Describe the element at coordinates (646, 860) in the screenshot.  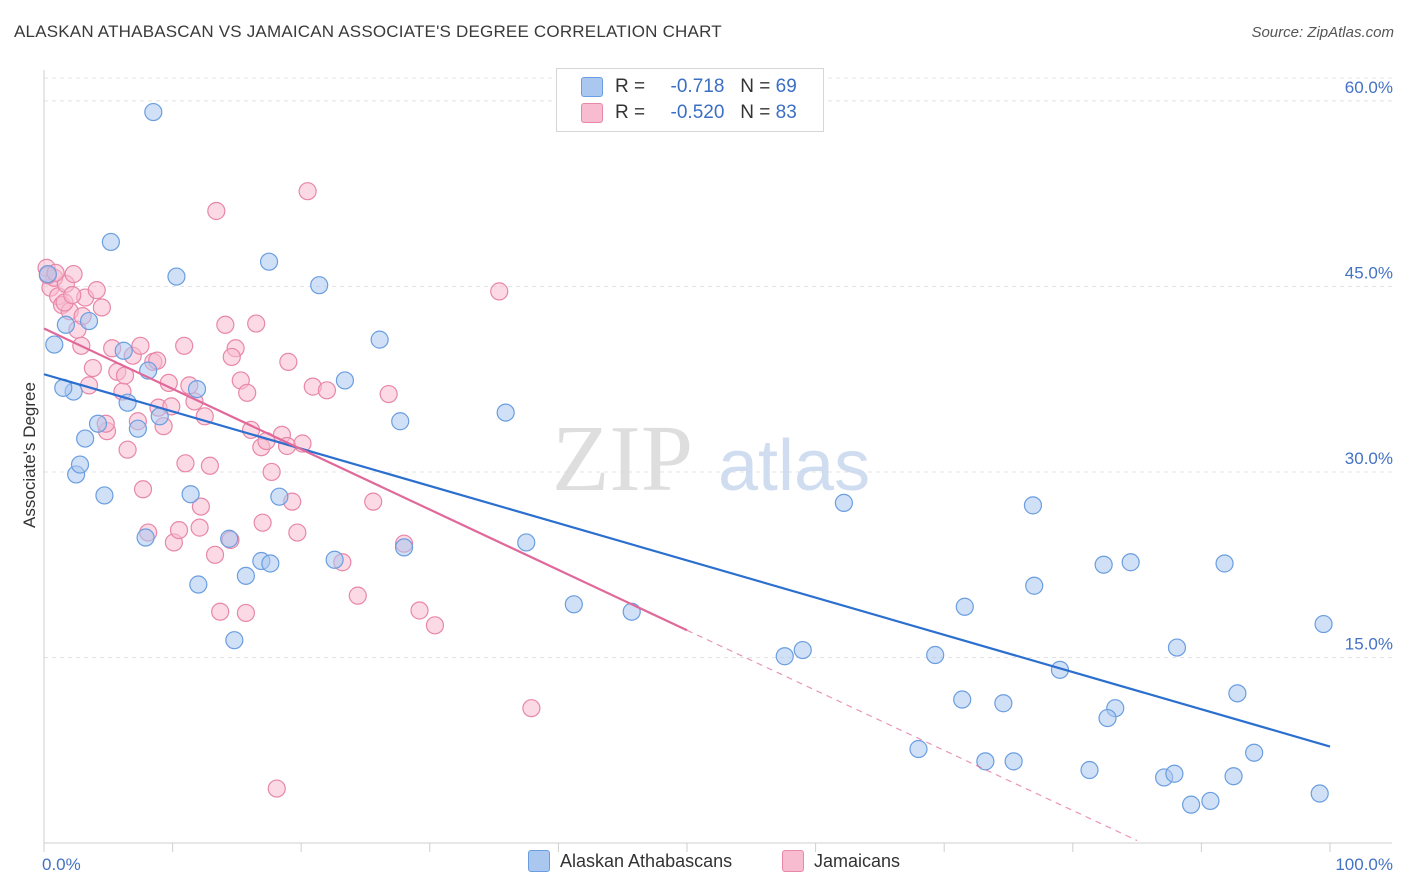
I see `series-label-athabascan: Alaskan Athabascans` at that location.